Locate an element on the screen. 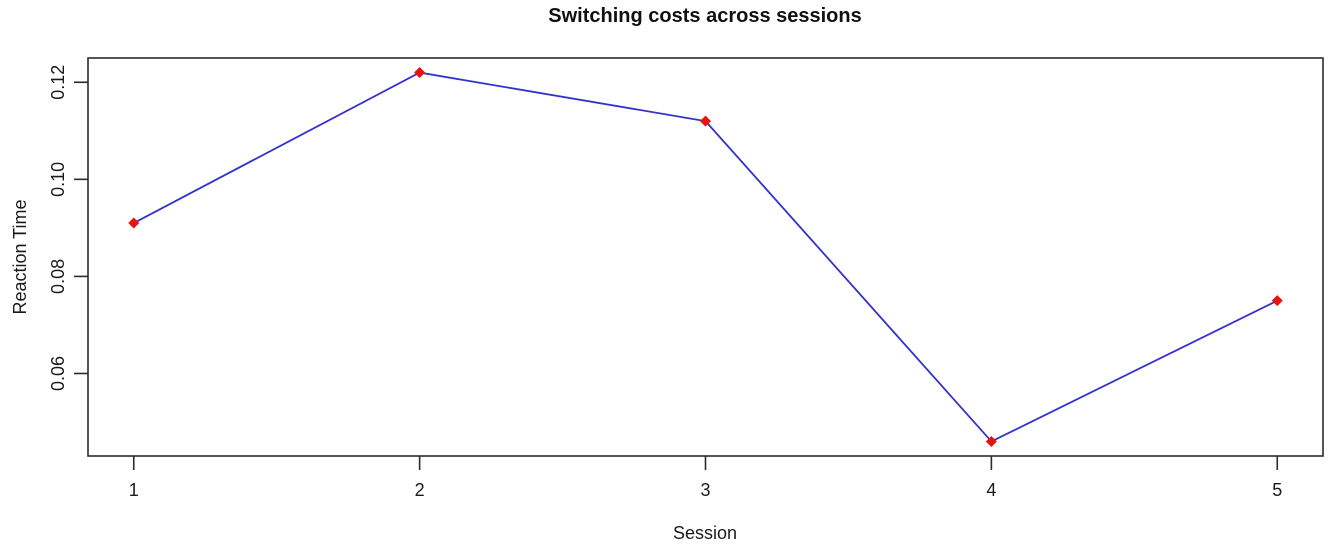  x-axis-label: Session is located at coordinates (705, 533).